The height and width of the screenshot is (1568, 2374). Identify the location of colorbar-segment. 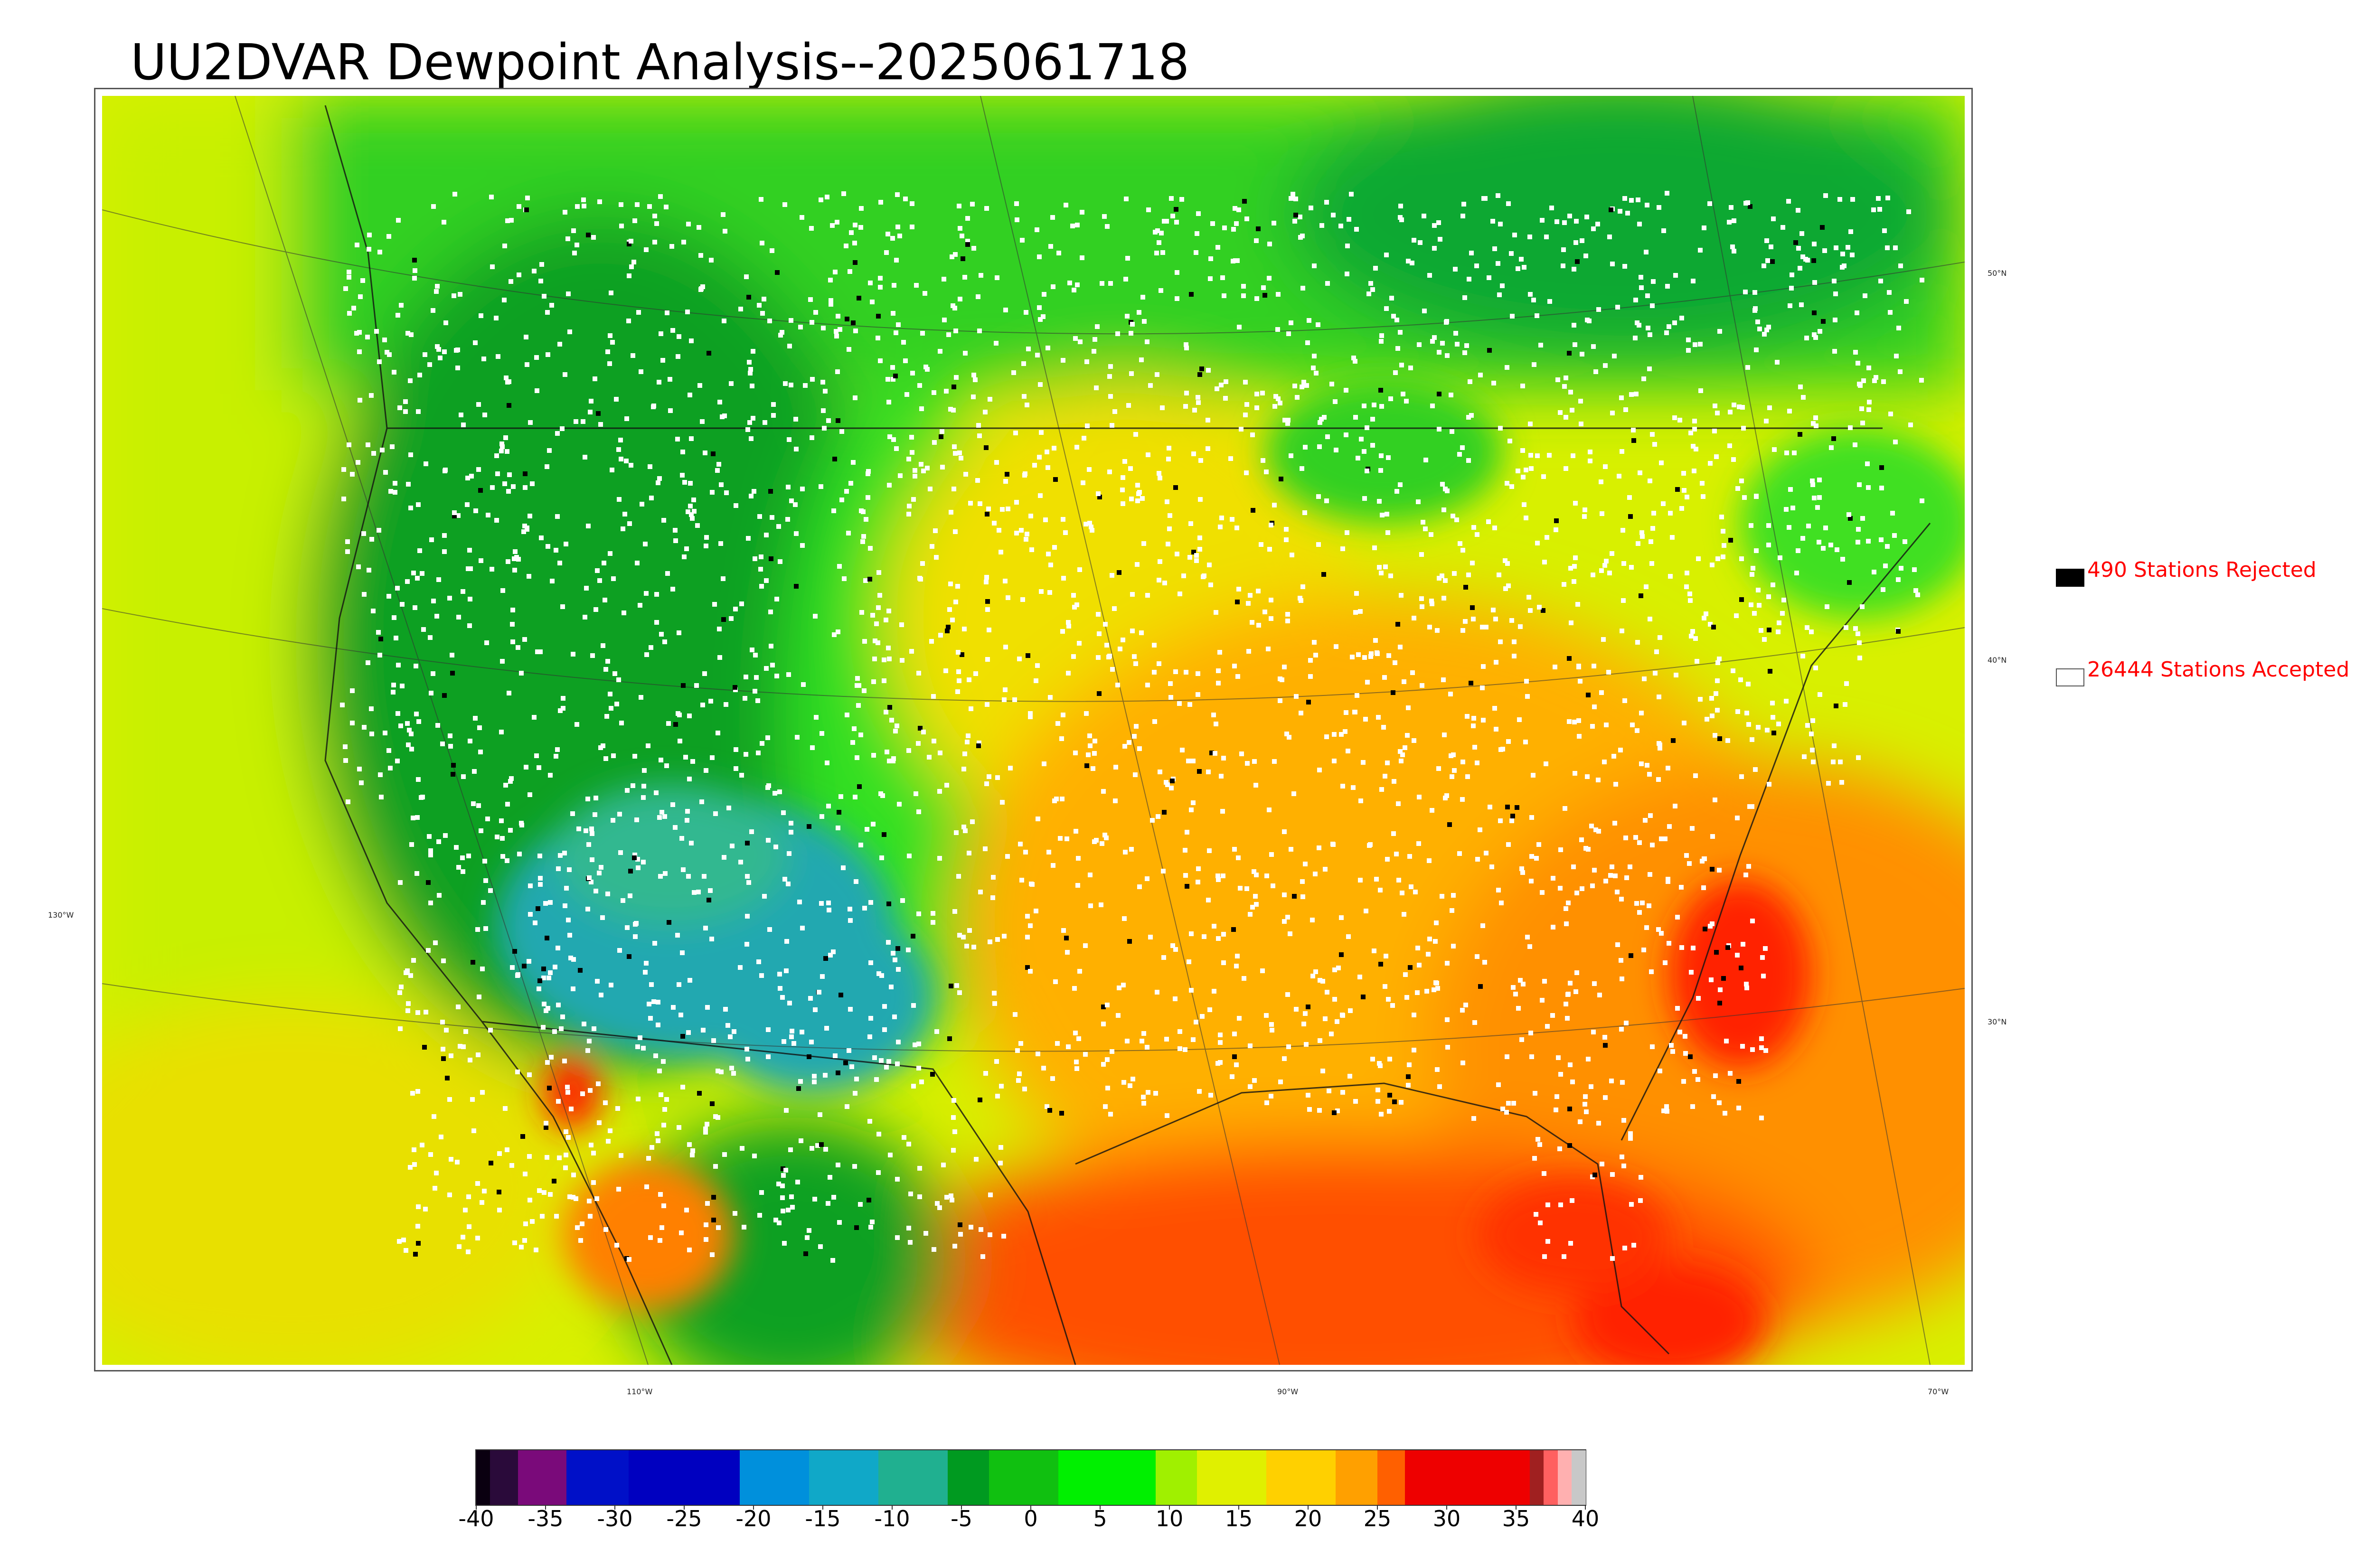
(504, 1478).